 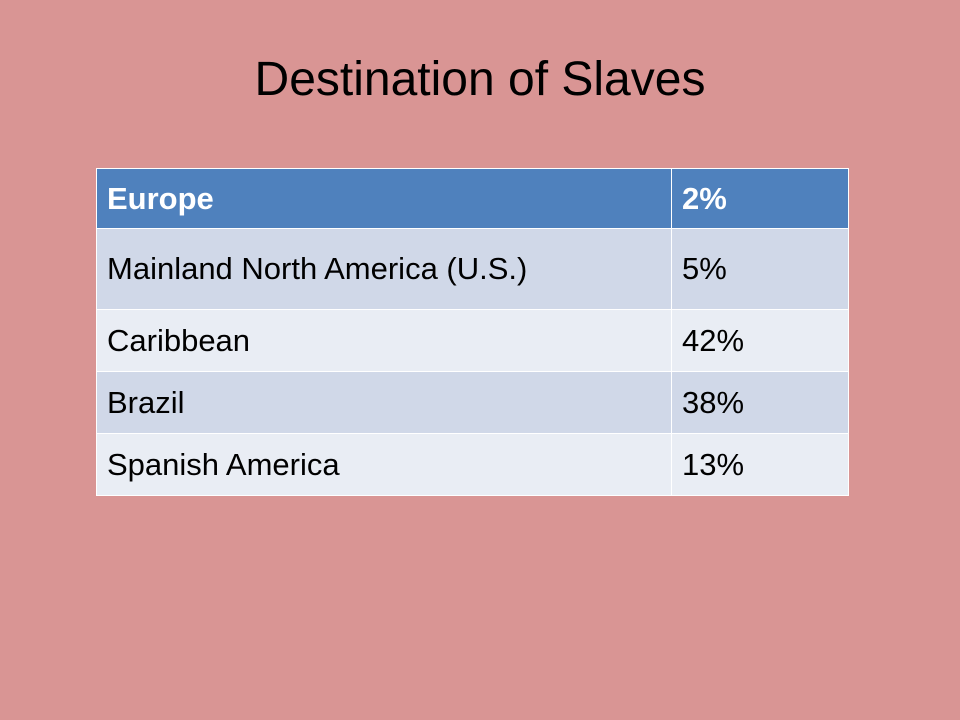 I want to click on destination-cell: Mainland North America (U.S.), so click(x=384, y=269).